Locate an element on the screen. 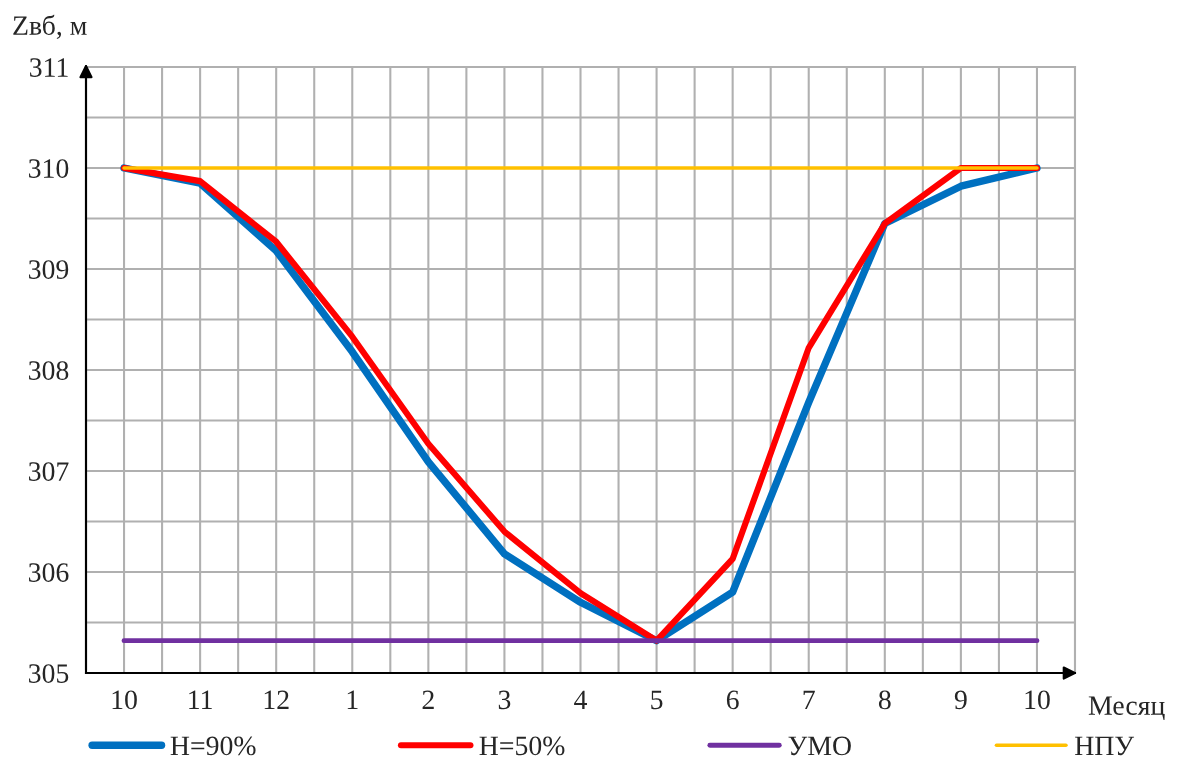 This screenshot has height=763, width=1179. x-tick-label: 1 is located at coordinates (352, 699).